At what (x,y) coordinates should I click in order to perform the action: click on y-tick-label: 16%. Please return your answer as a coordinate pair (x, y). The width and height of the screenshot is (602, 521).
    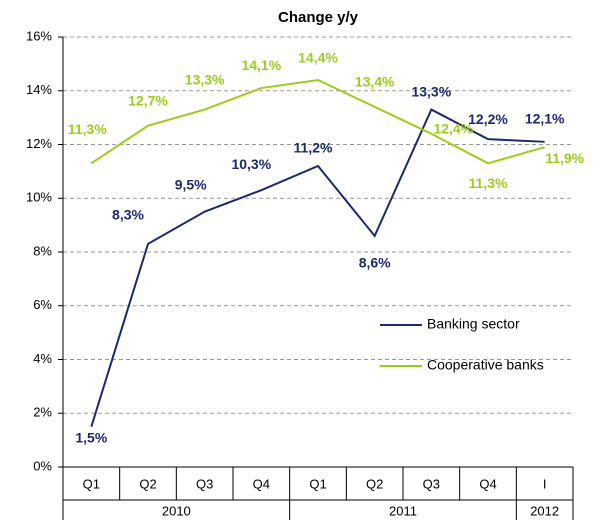
    Looking at the image, I should click on (39, 35).